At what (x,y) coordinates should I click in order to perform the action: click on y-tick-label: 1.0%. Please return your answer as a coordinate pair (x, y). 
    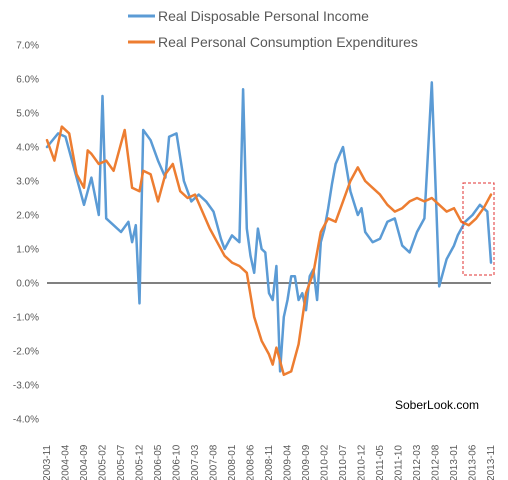
    Looking at the image, I should click on (27, 250).